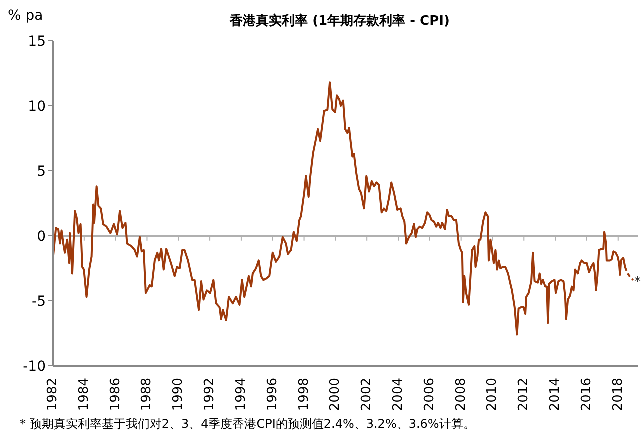 Image resolution: width=643 pixels, height=434 pixels. I want to click on x-tick-label: 1994, so click(241, 395).